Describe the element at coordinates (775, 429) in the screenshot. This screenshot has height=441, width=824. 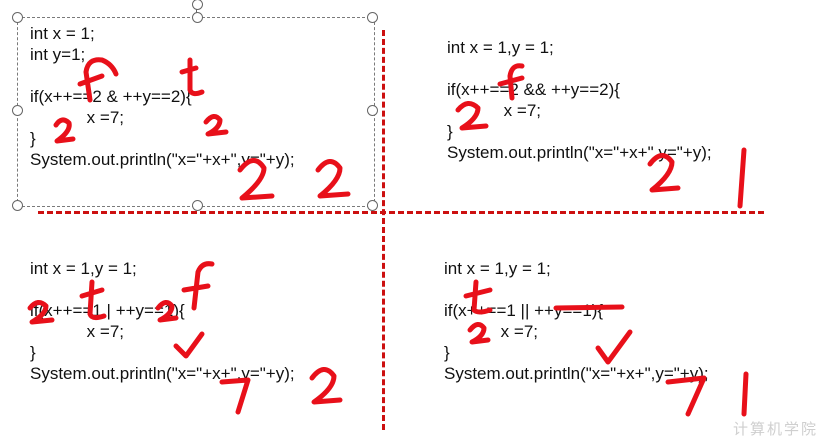
I see `watermark: 计算机学院` at that location.